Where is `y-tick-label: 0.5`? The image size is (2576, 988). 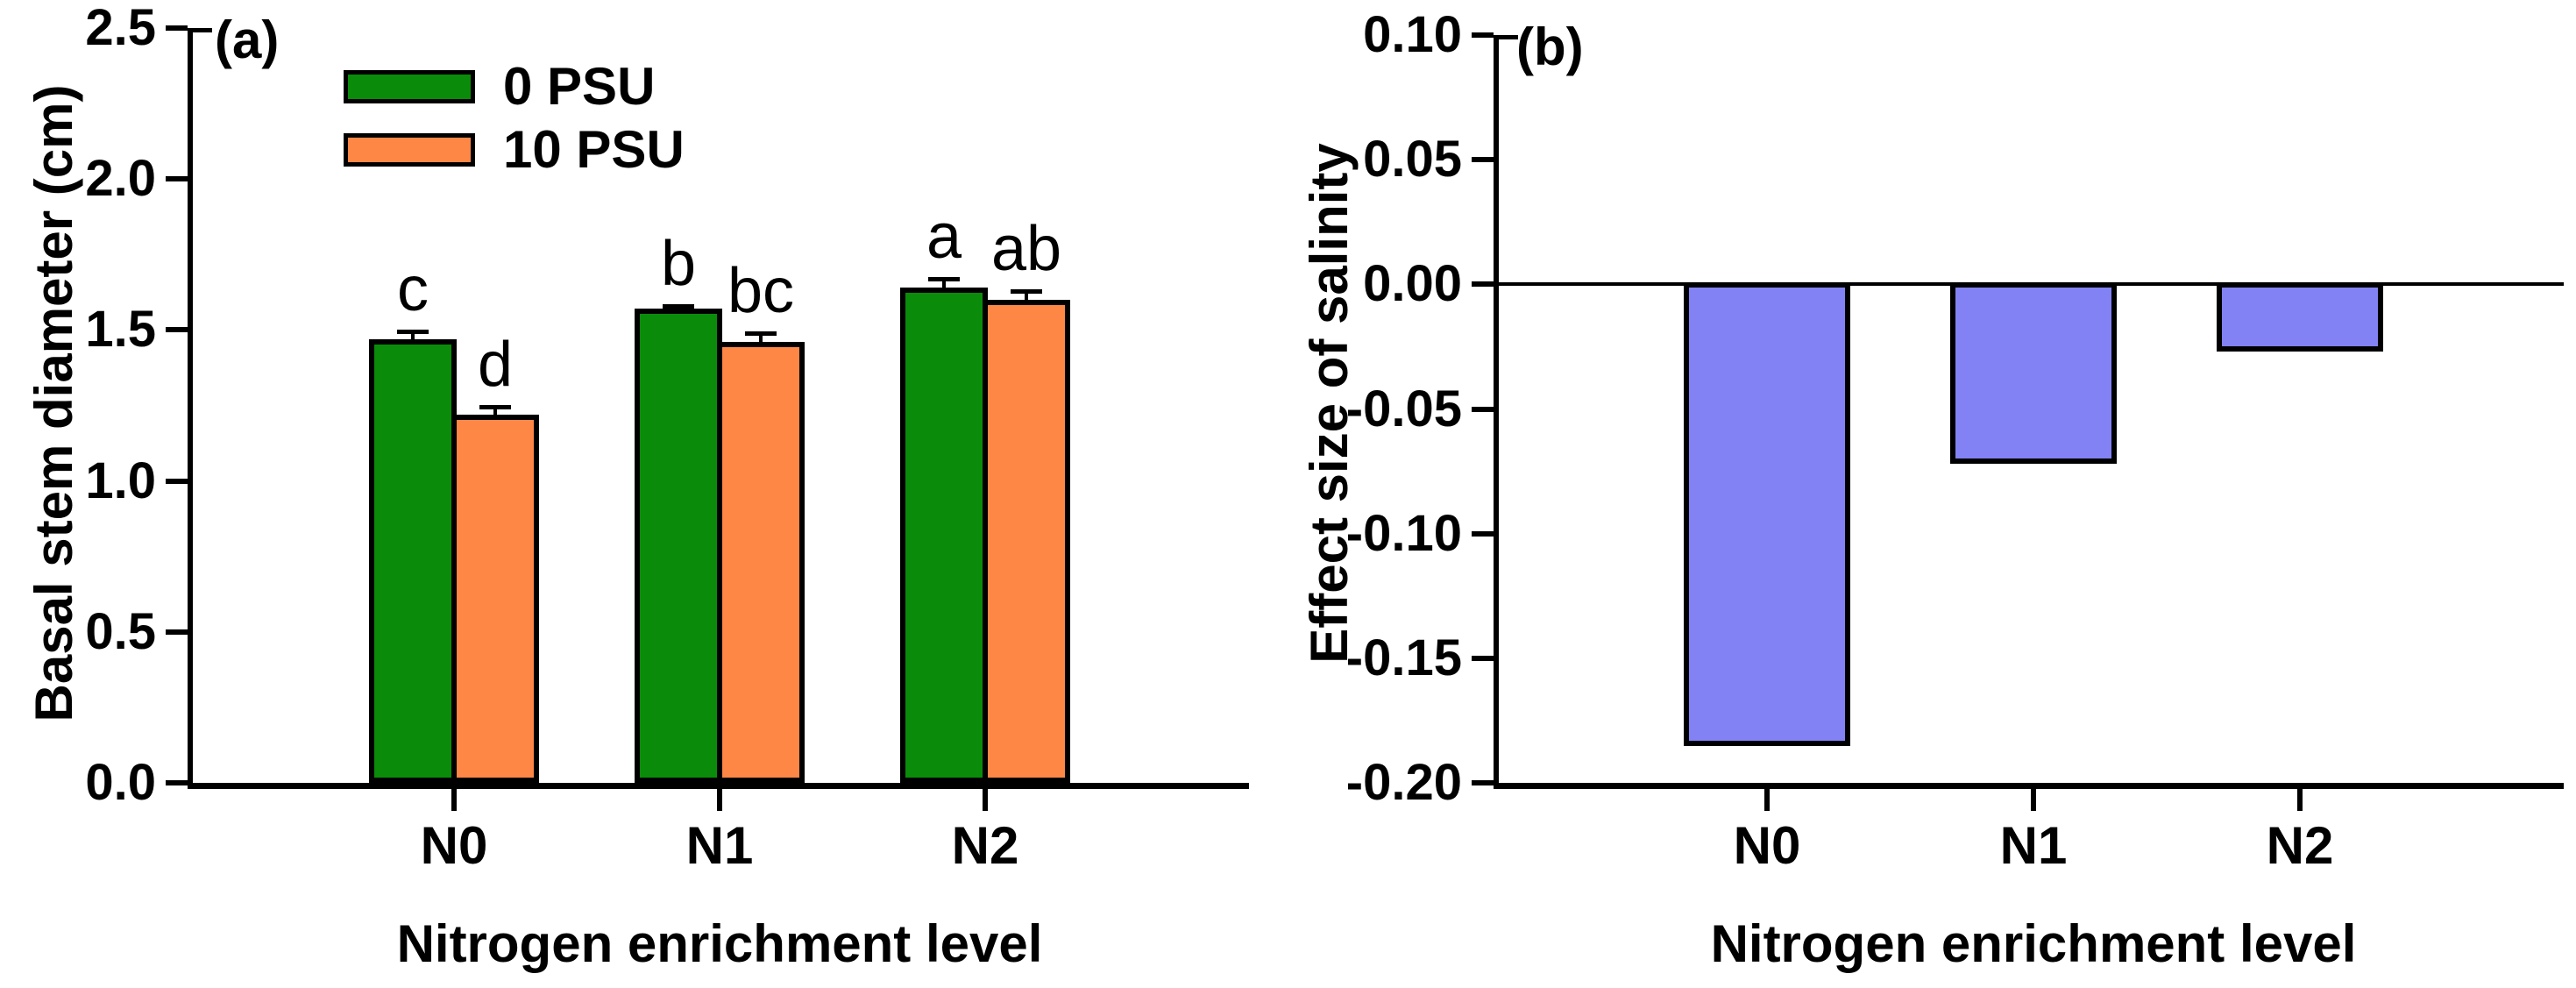
y-tick-label: 0.5 is located at coordinates (120, 631).